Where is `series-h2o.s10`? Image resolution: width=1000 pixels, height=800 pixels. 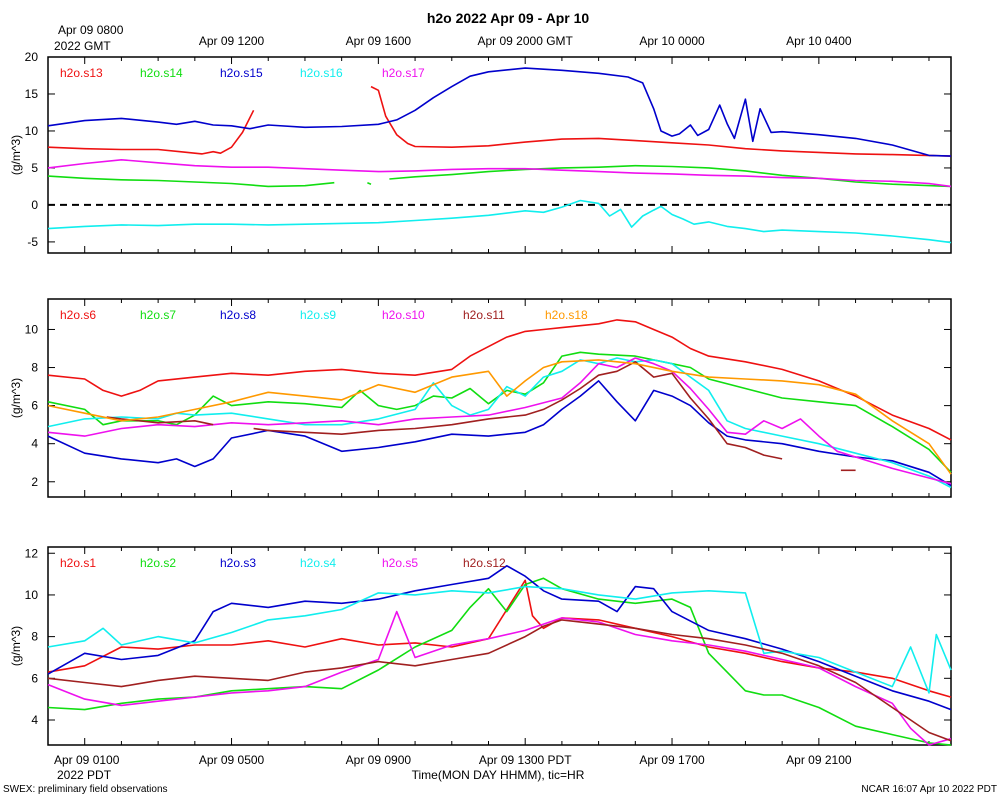 series-h2o.s10 is located at coordinates (499, 421).